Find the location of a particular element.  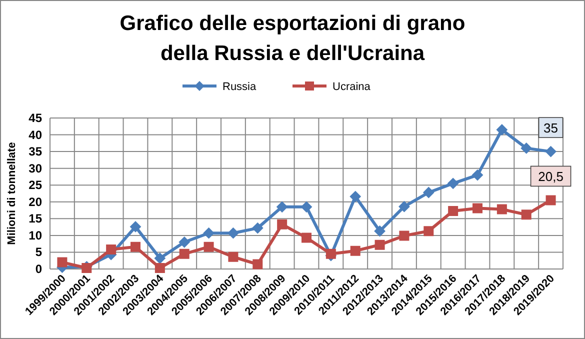

y-tick-label: 0 is located at coordinates (38, 269).